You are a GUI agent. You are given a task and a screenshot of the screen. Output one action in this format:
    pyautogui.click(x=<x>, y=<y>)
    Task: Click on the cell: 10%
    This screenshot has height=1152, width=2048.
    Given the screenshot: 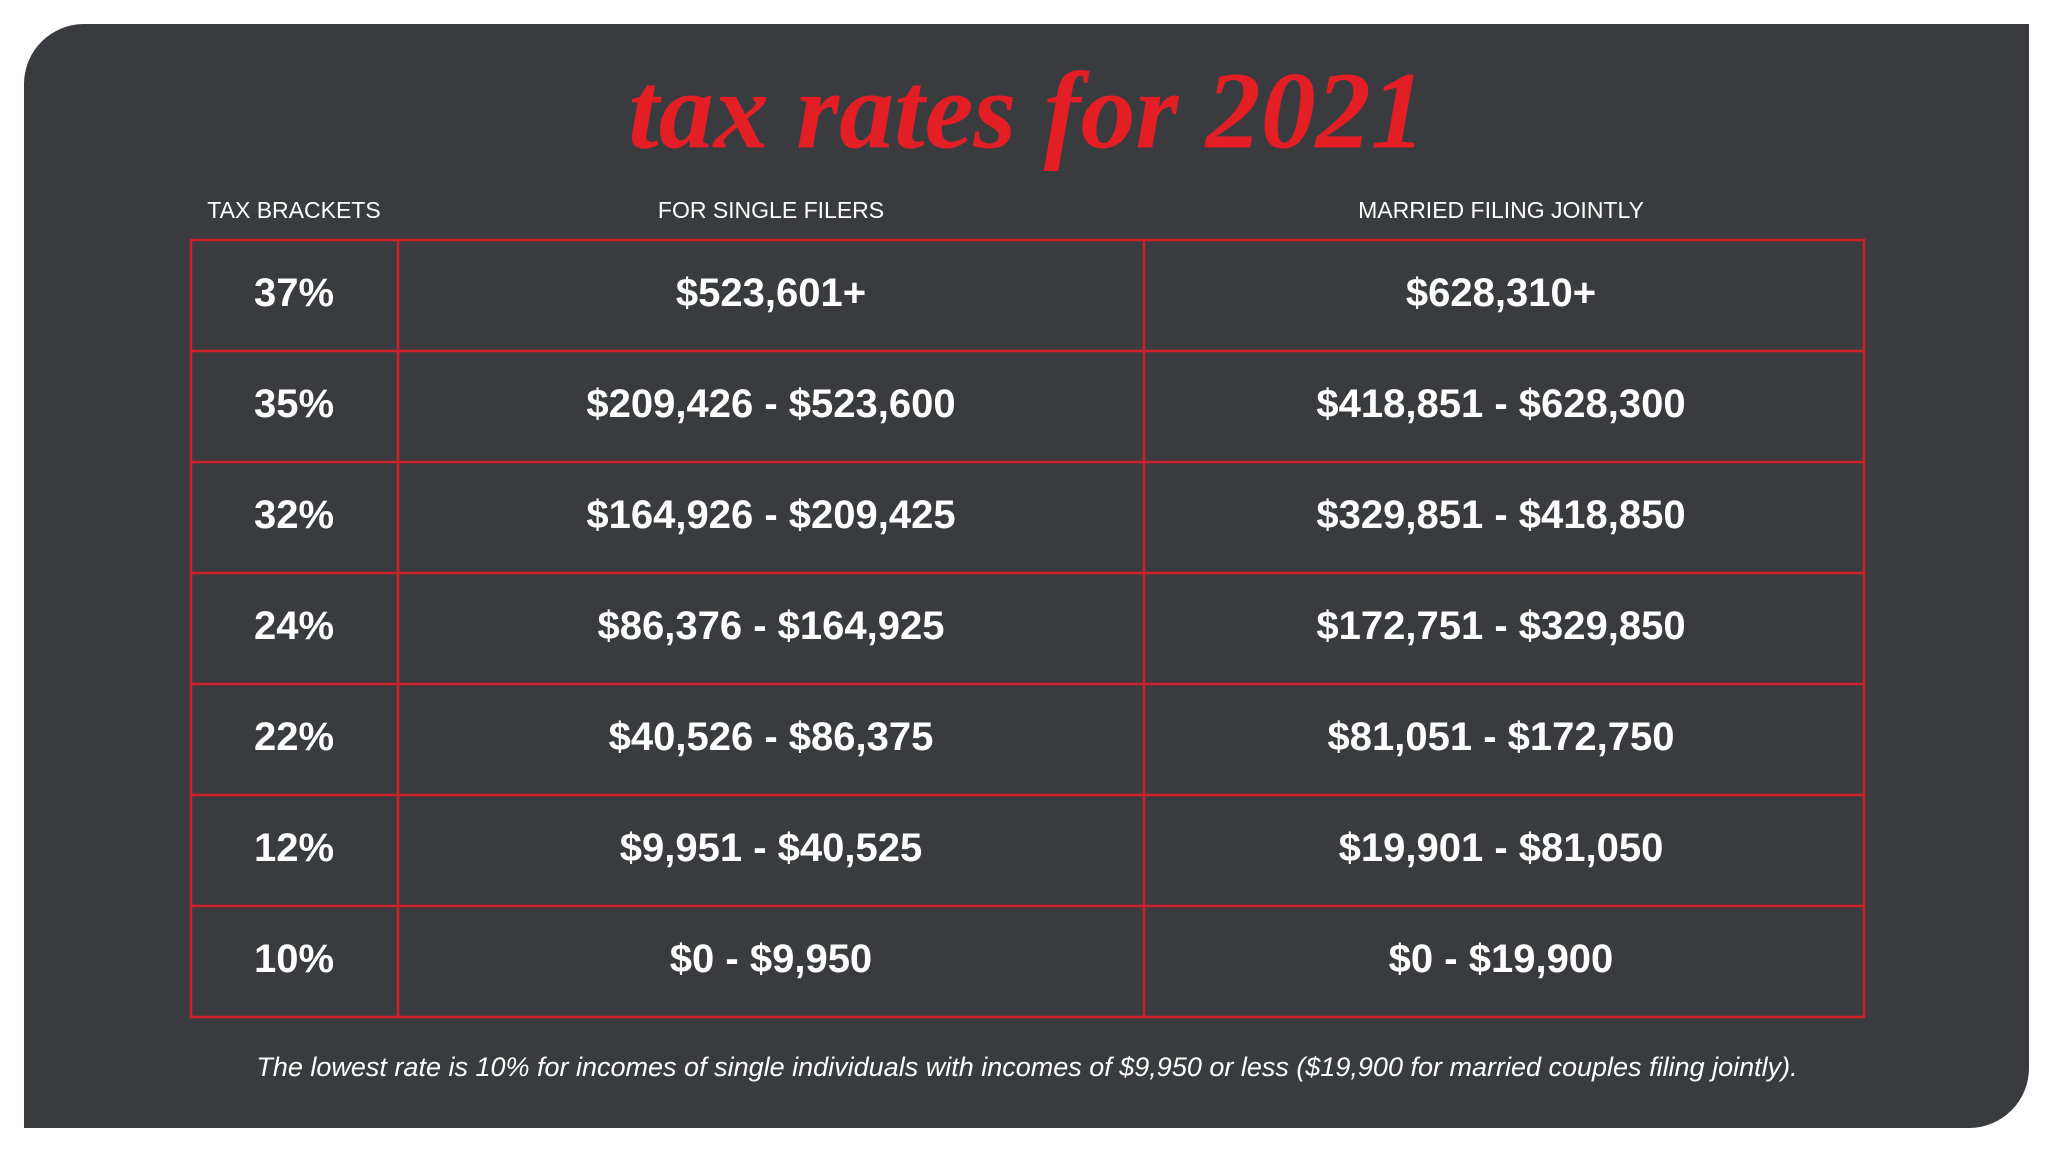 What is the action you would take?
    pyautogui.click(x=294, y=959)
    